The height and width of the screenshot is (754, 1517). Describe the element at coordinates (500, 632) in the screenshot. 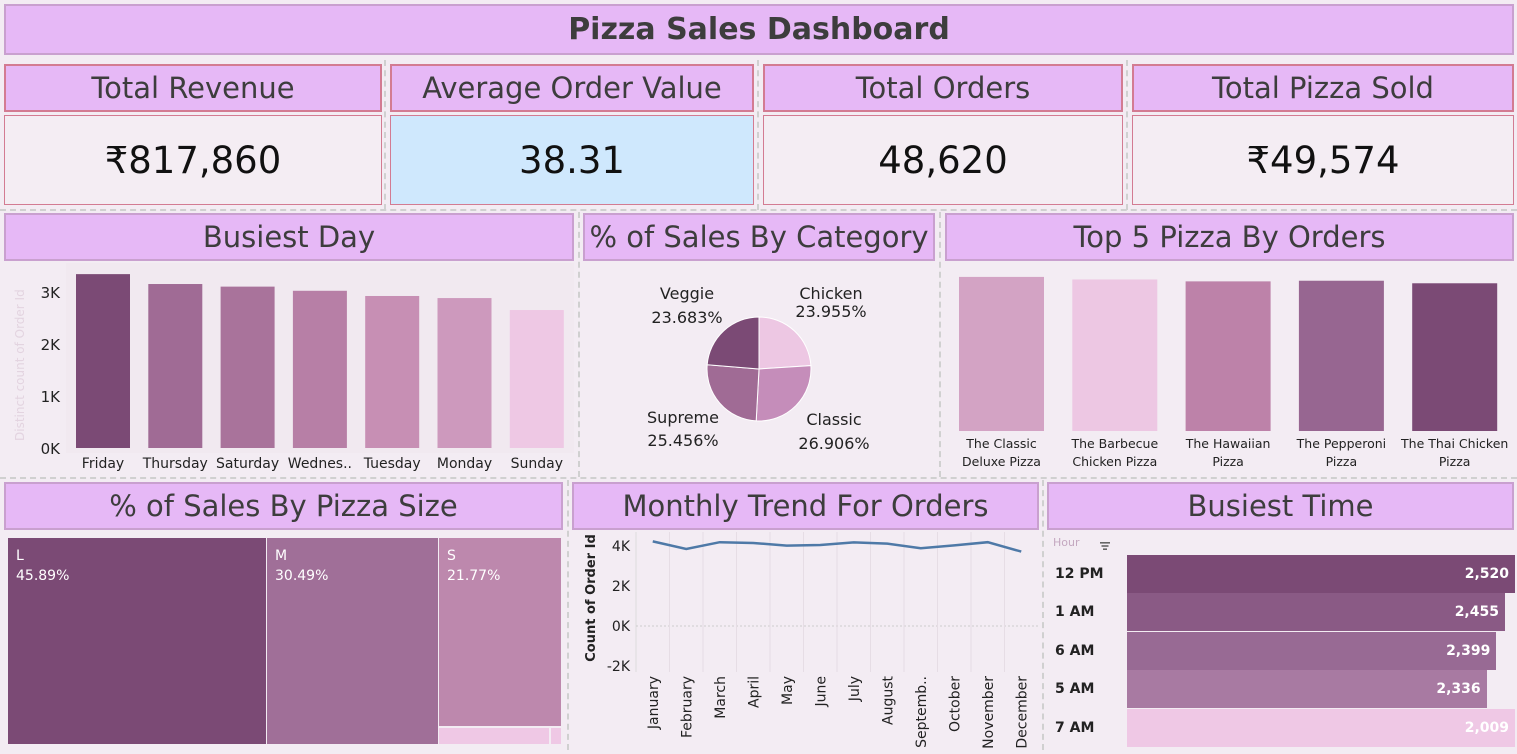

I see `treemap-cell: S 21.77%` at that location.